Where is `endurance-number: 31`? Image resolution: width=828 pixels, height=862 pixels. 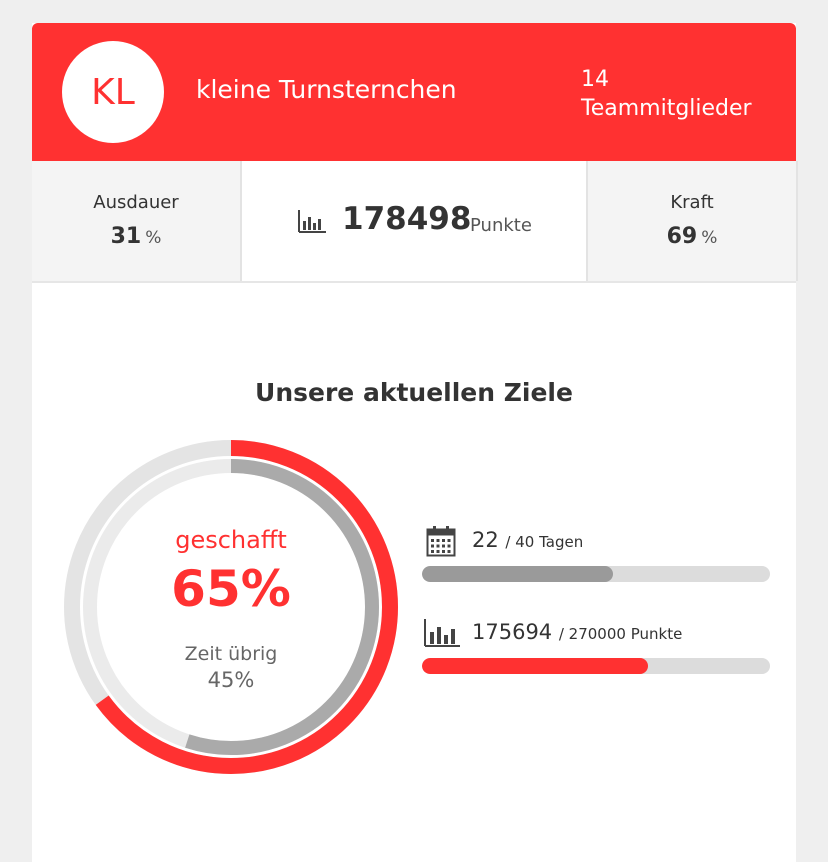
endurance-number: 31 is located at coordinates (126, 236).